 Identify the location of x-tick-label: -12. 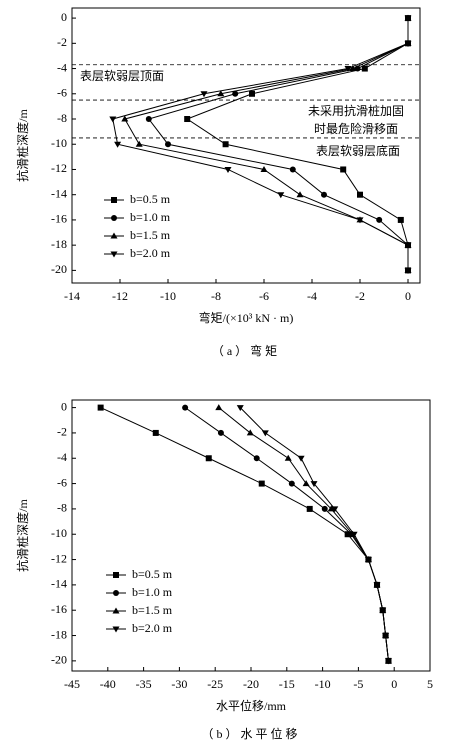
(120, 296).